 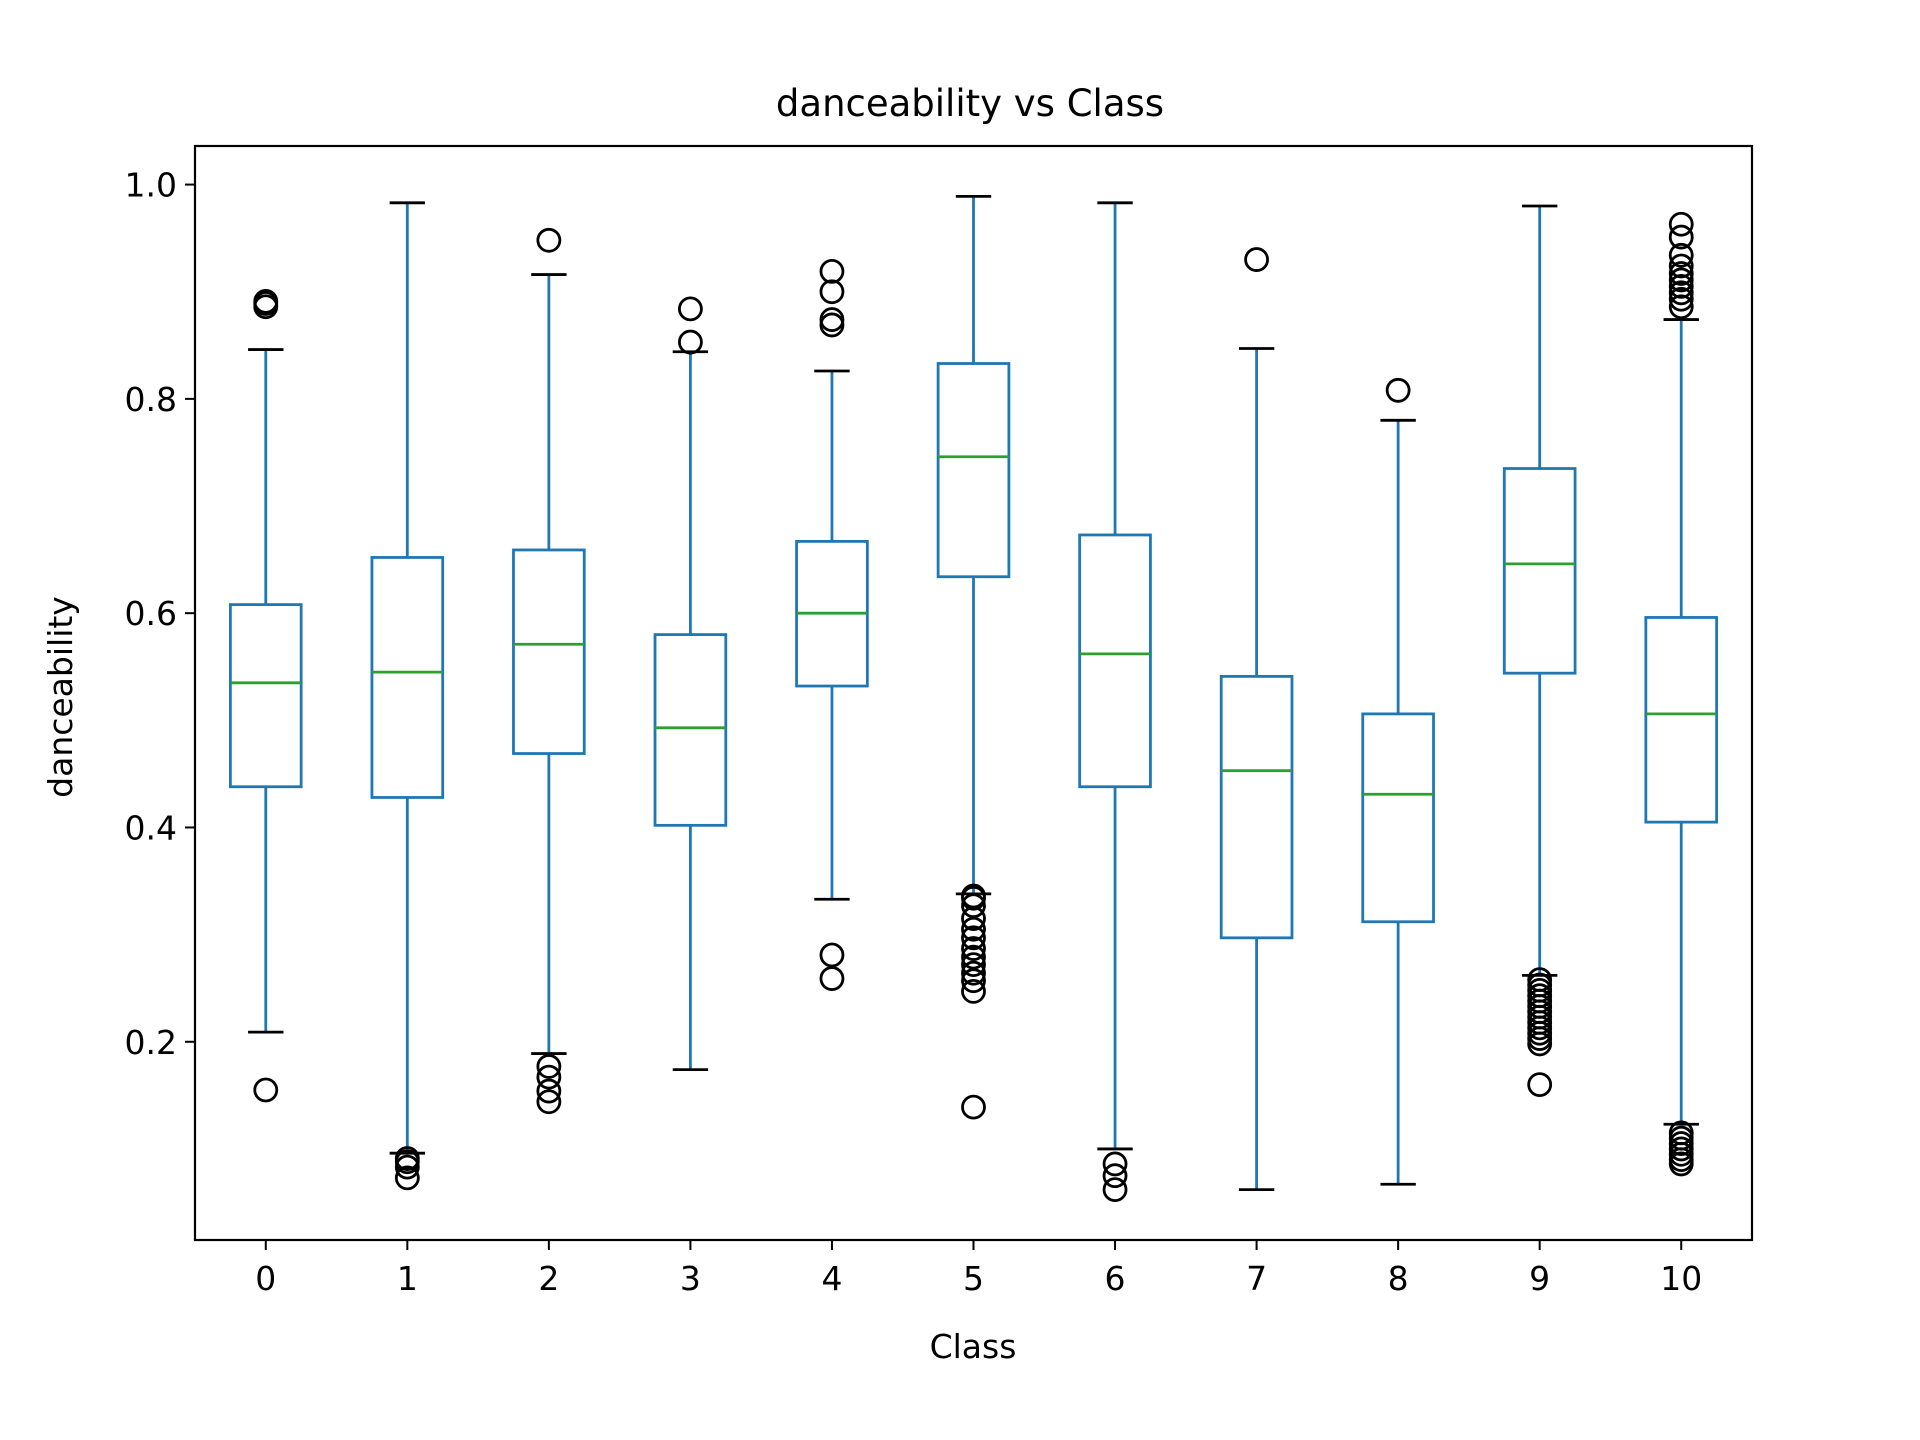 What do you see at coordinates (151, 185) in the screenshot?
I see `y-tick-label: 1.0` at bounding box center [151, 185].